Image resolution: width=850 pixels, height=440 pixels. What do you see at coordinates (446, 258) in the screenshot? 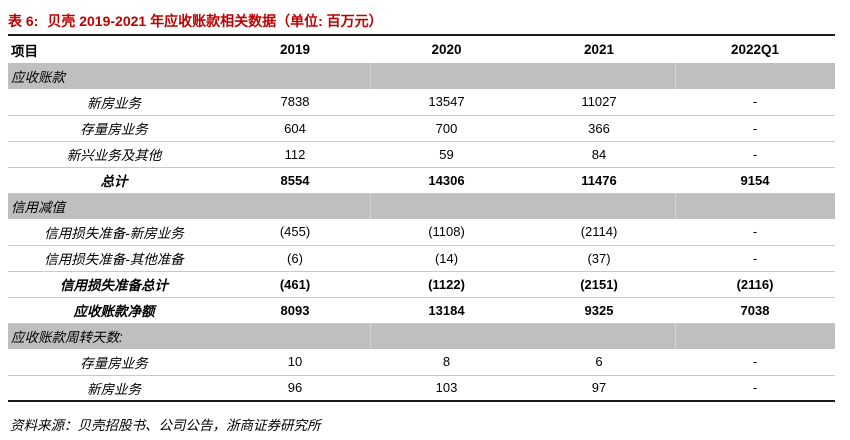
I see `value-cell: (14)` at bounding box center [446, 258].